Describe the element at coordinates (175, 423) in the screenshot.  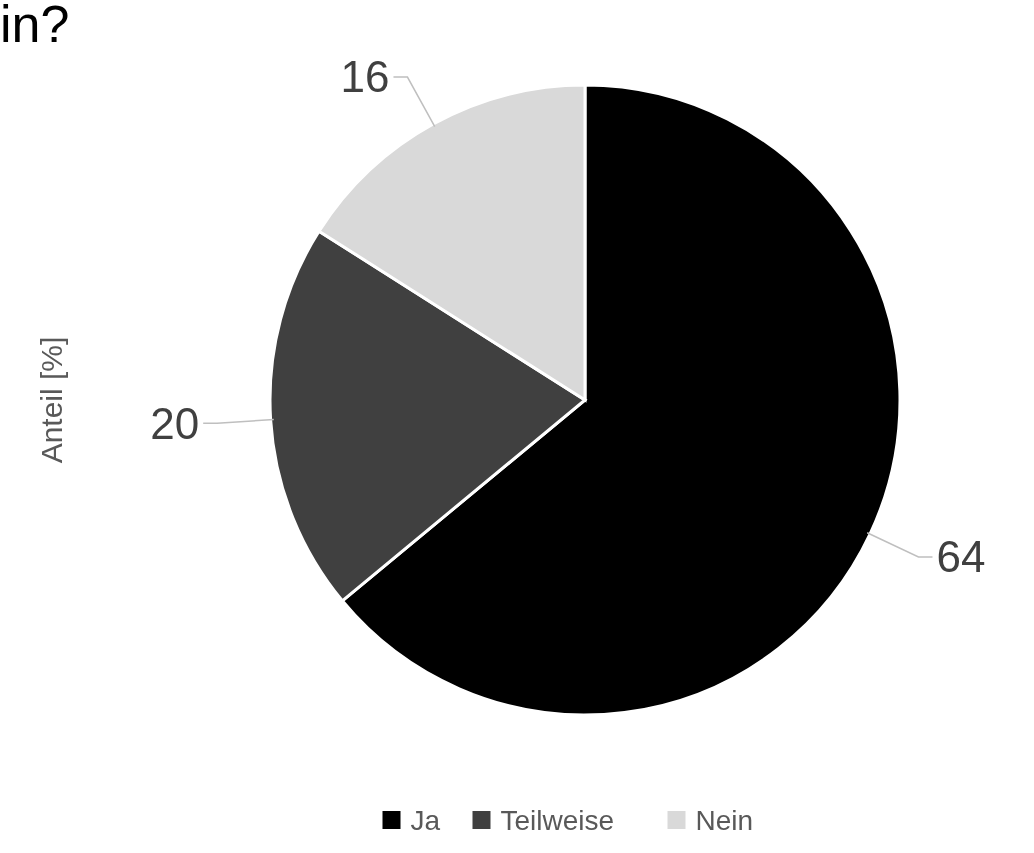
I see `data-label: 20` at that location.